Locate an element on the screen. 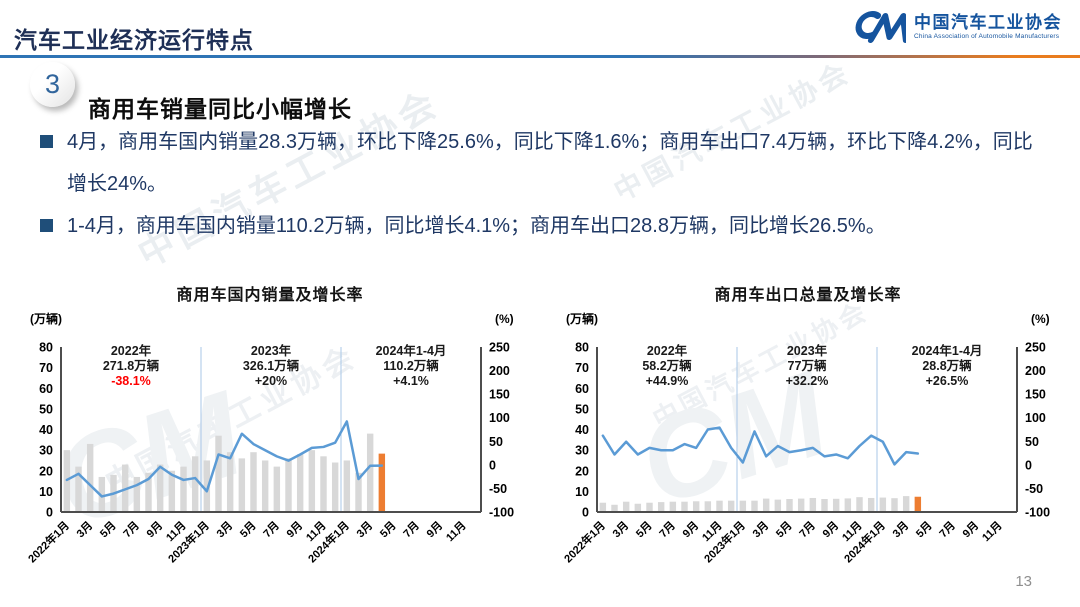 Image resolution: width=1080 pixels, height=607 pixels. section-heading: 商用车销量同比小幅增长 is located at coordinates (220, 109).